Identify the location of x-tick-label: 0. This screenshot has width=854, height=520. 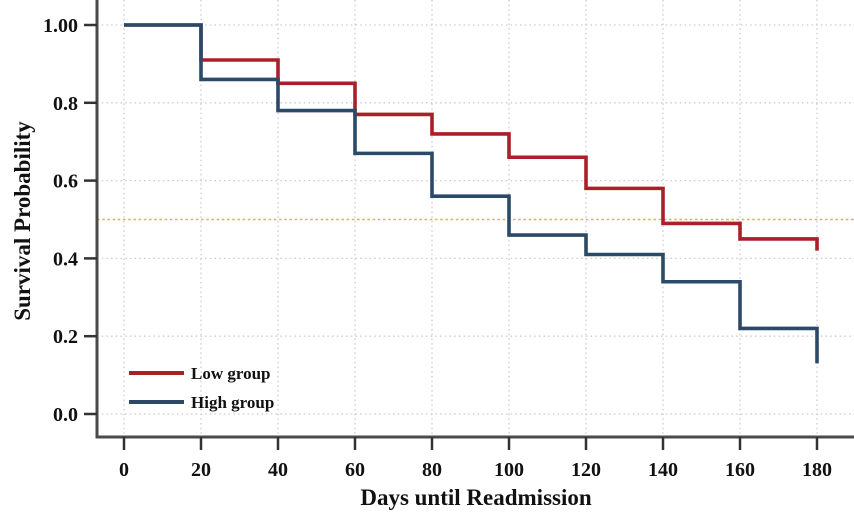
(124, 470).